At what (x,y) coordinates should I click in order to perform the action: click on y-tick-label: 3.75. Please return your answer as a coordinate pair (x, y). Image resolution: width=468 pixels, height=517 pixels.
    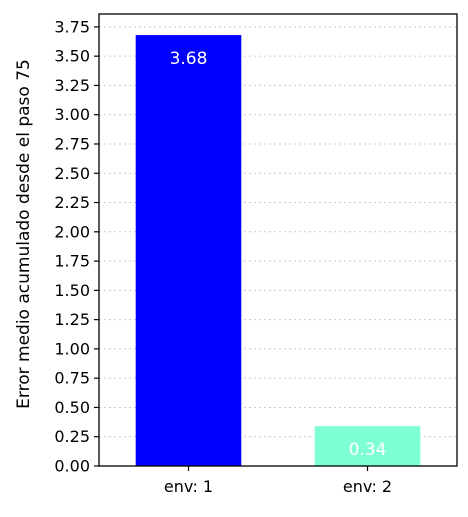
    Looking at the image, I should click on (72, 26).